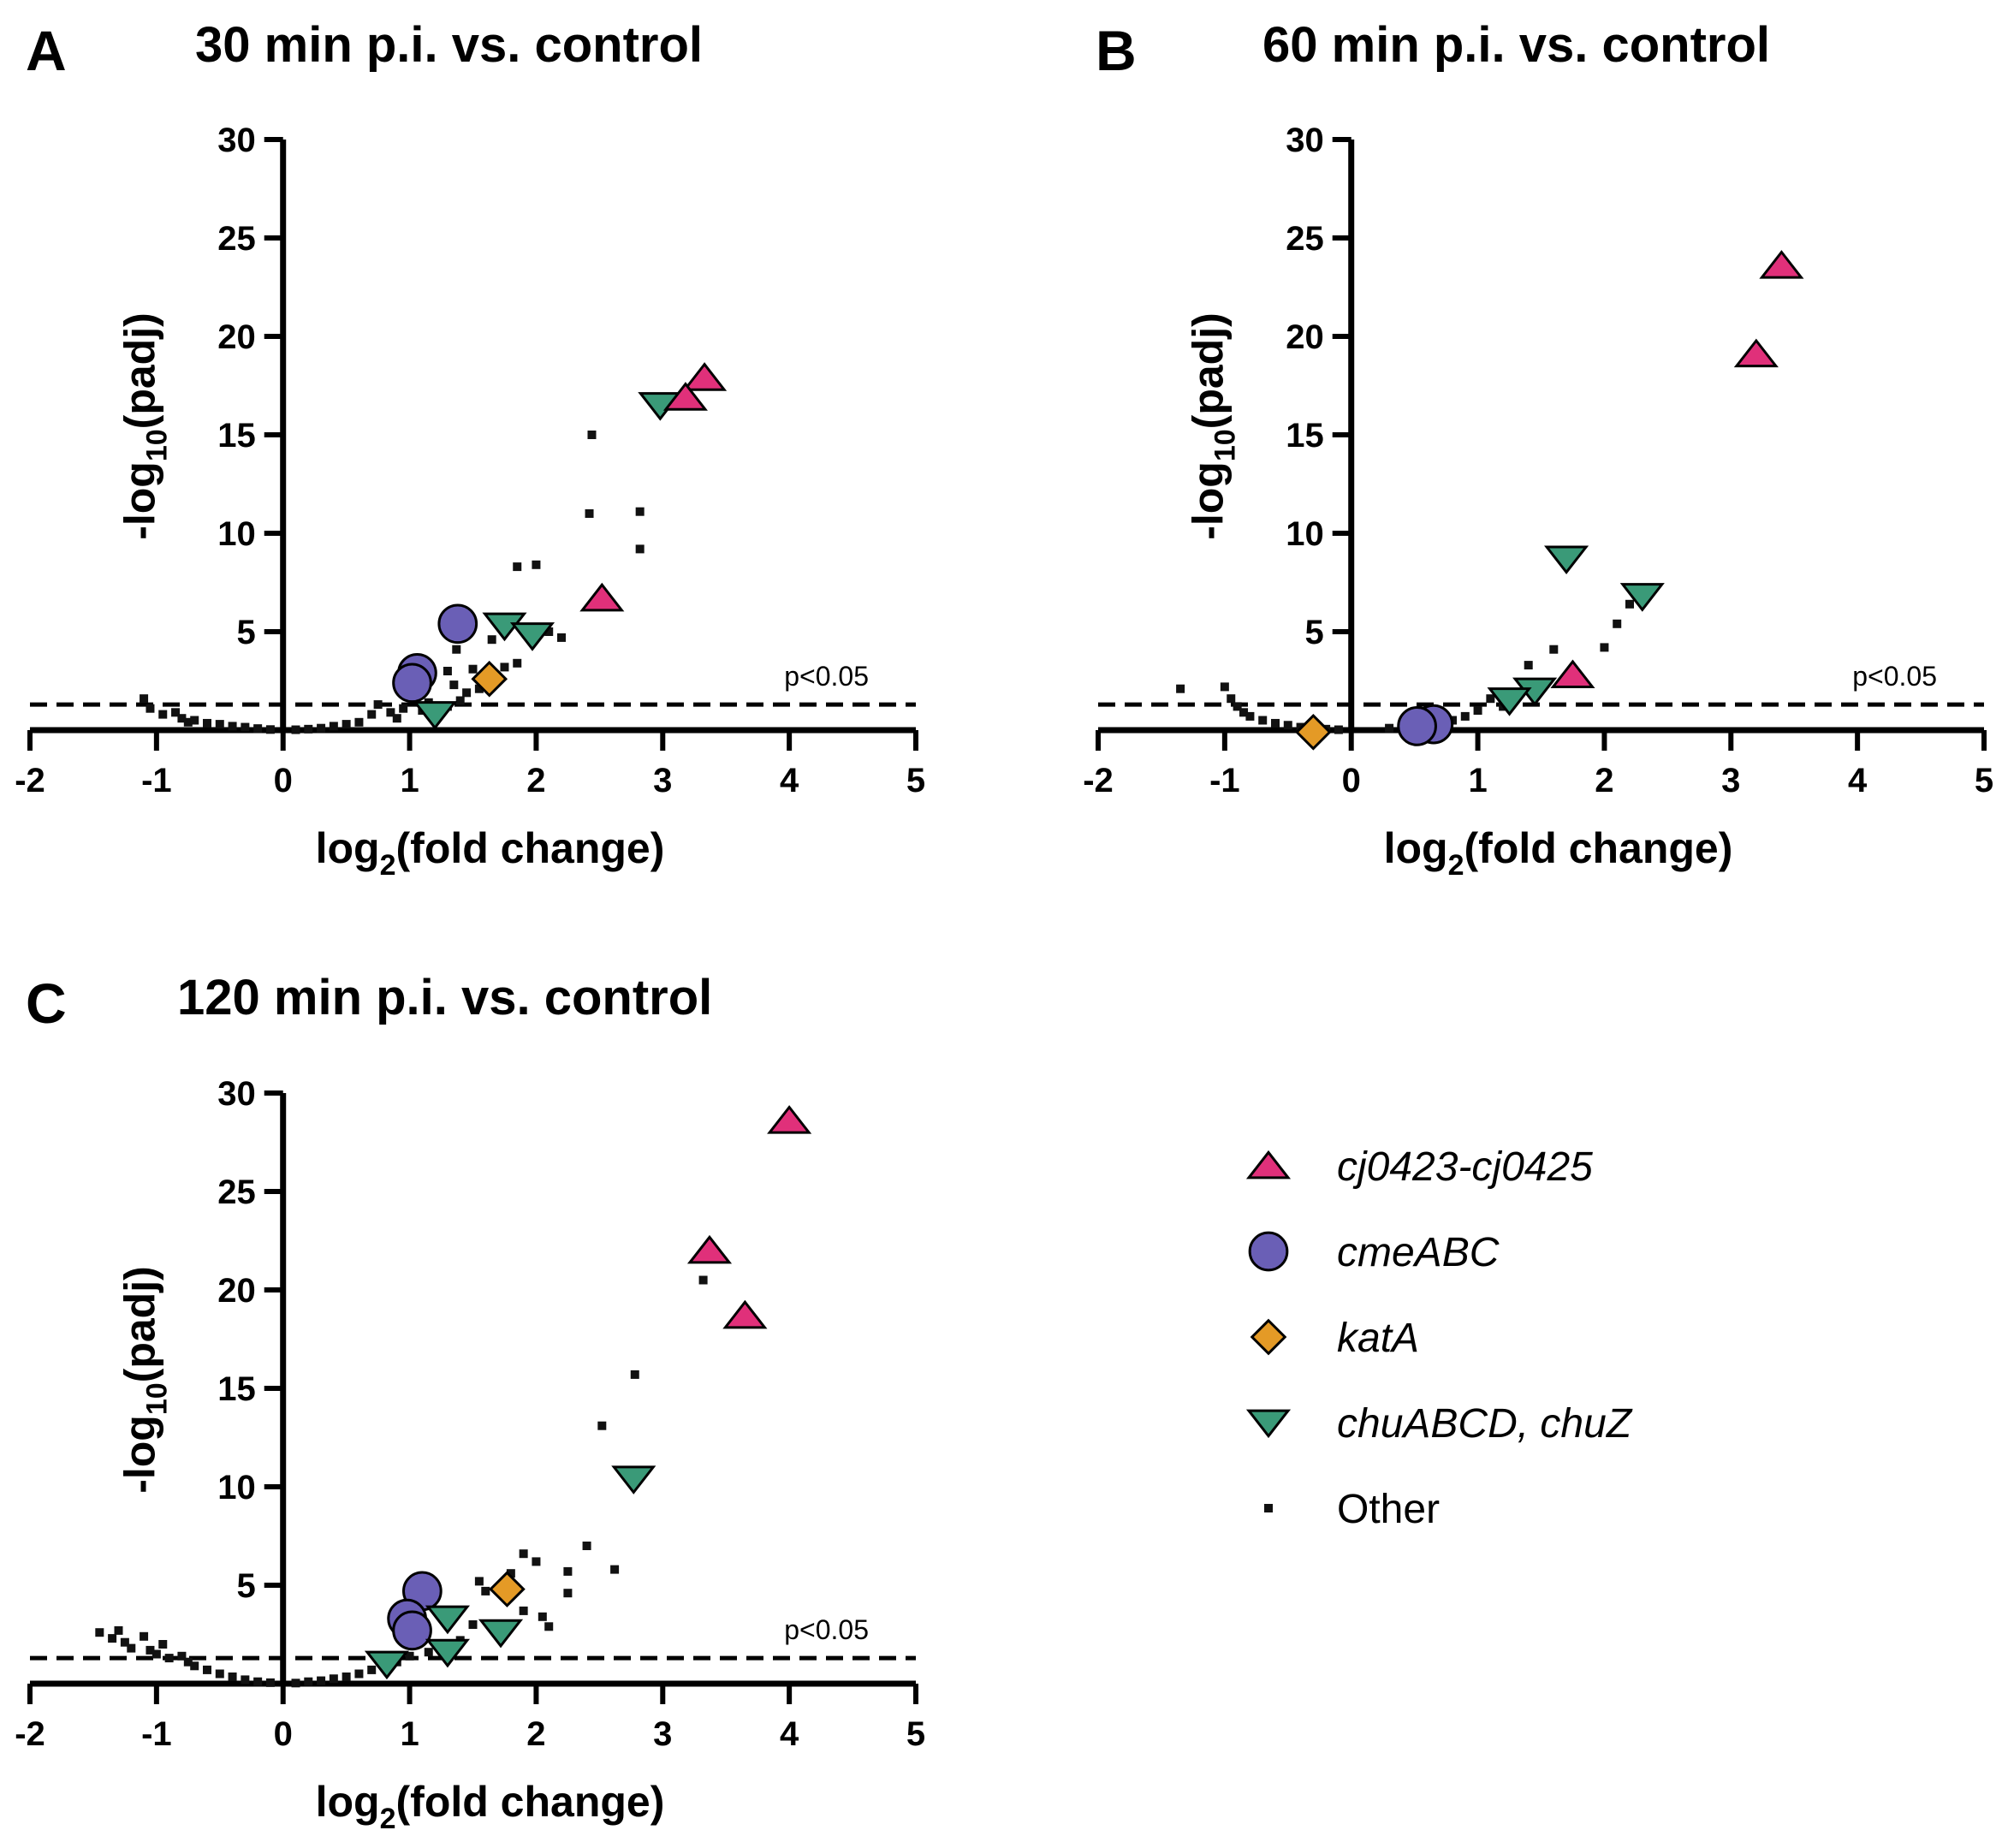 Image resolution: width=2002 pixels, height=1848 pixels. Describe the element at coordinates (1516, 45) in the screenshot. I see `panel-title: 60 min p.i. vs. control` at that location.